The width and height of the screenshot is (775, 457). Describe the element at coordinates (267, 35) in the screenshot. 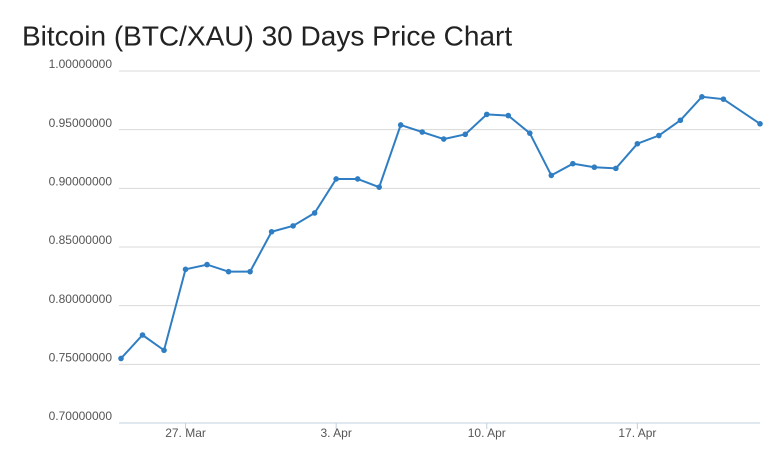

I see `chart-title: Bitcoin (BTC/XAU) 30 Days Price Chart` at that location.